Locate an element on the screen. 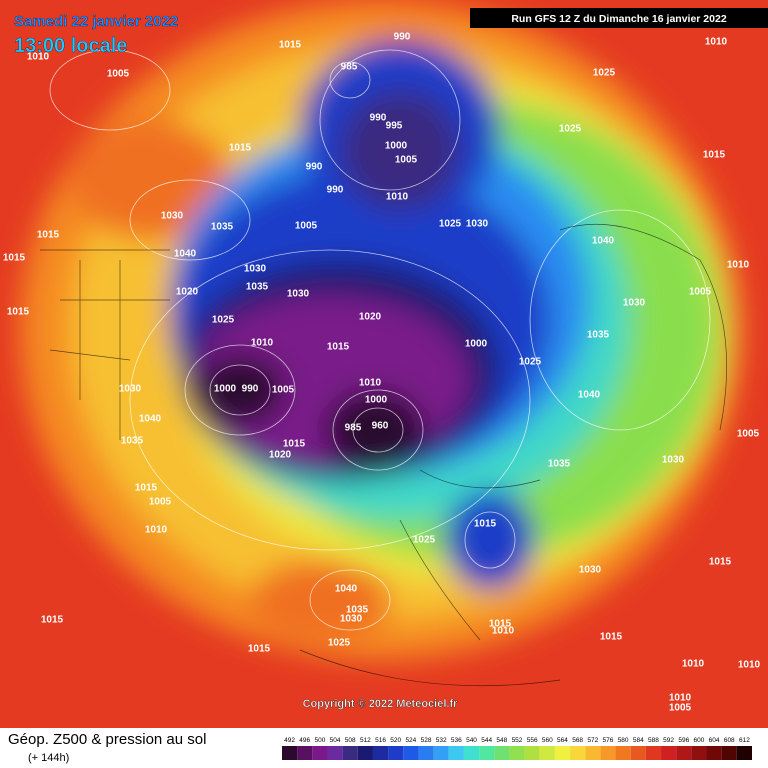 The image size is (768, 768). scale-label: 552 is located at coordinates (517, 740).